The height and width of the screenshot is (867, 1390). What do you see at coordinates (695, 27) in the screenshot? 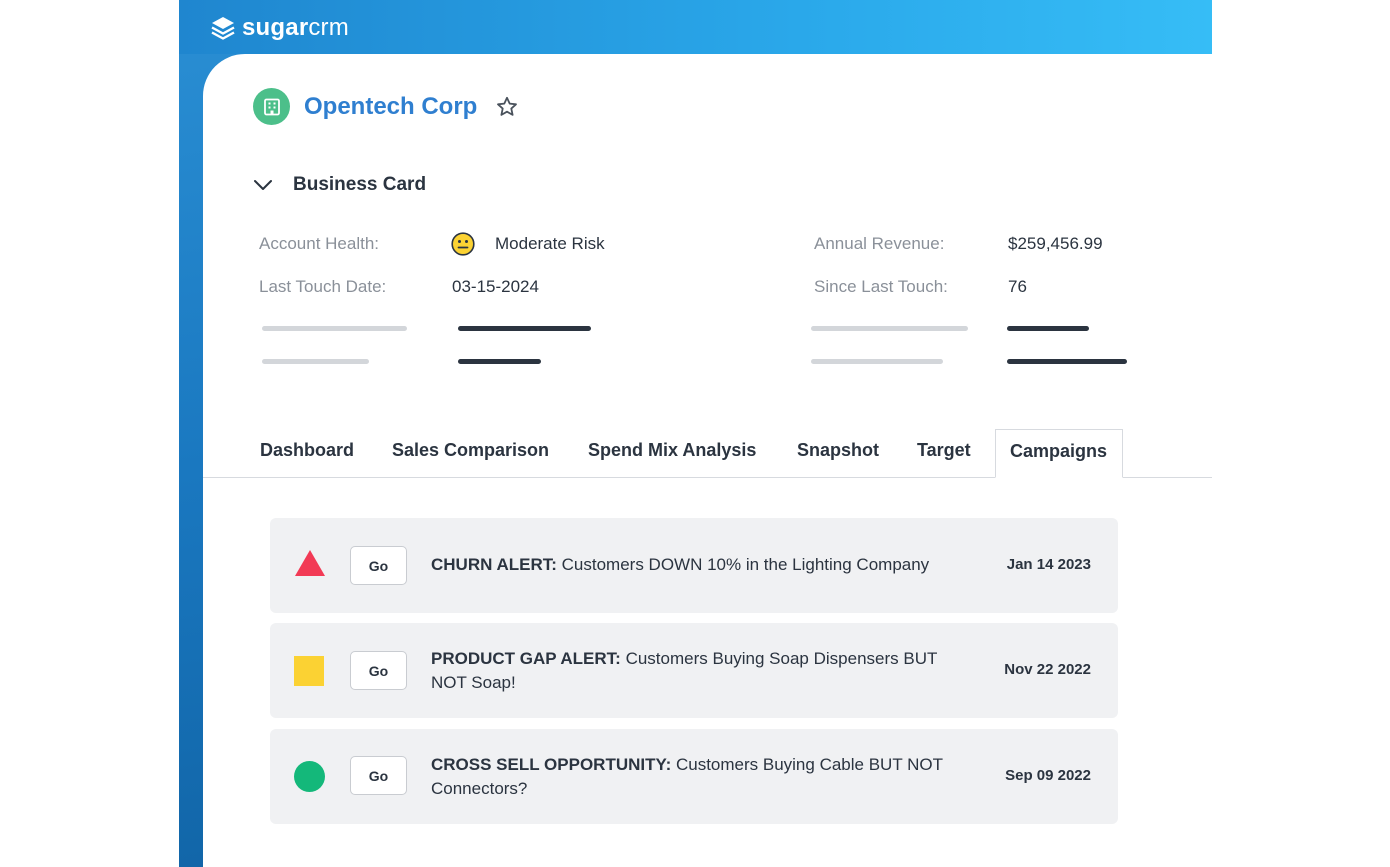
I see `top-bar` at bounding box center [695, 27].